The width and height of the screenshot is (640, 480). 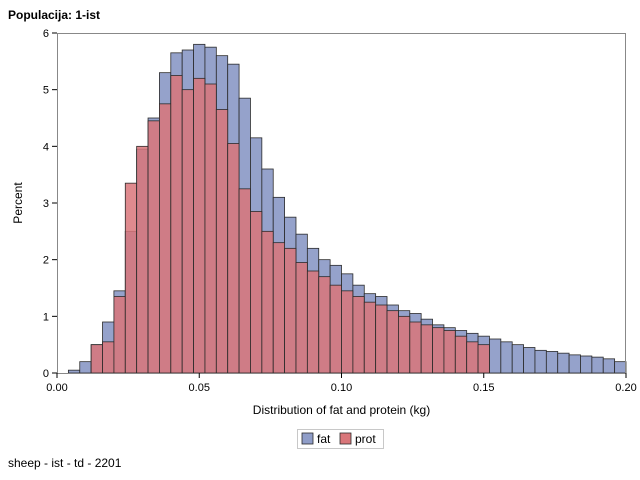 What do you see at coordinates (46, 147) in the screenshot?
I see `y-tick-label-4: 4` at bounding box center [46, 147].